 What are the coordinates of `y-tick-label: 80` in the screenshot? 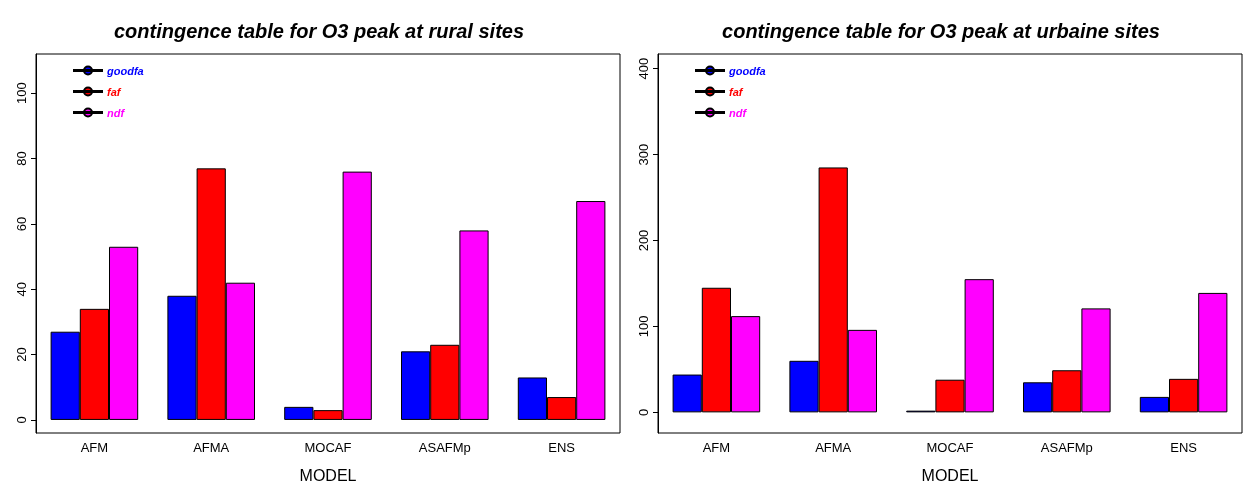 It's located at (21, 158).